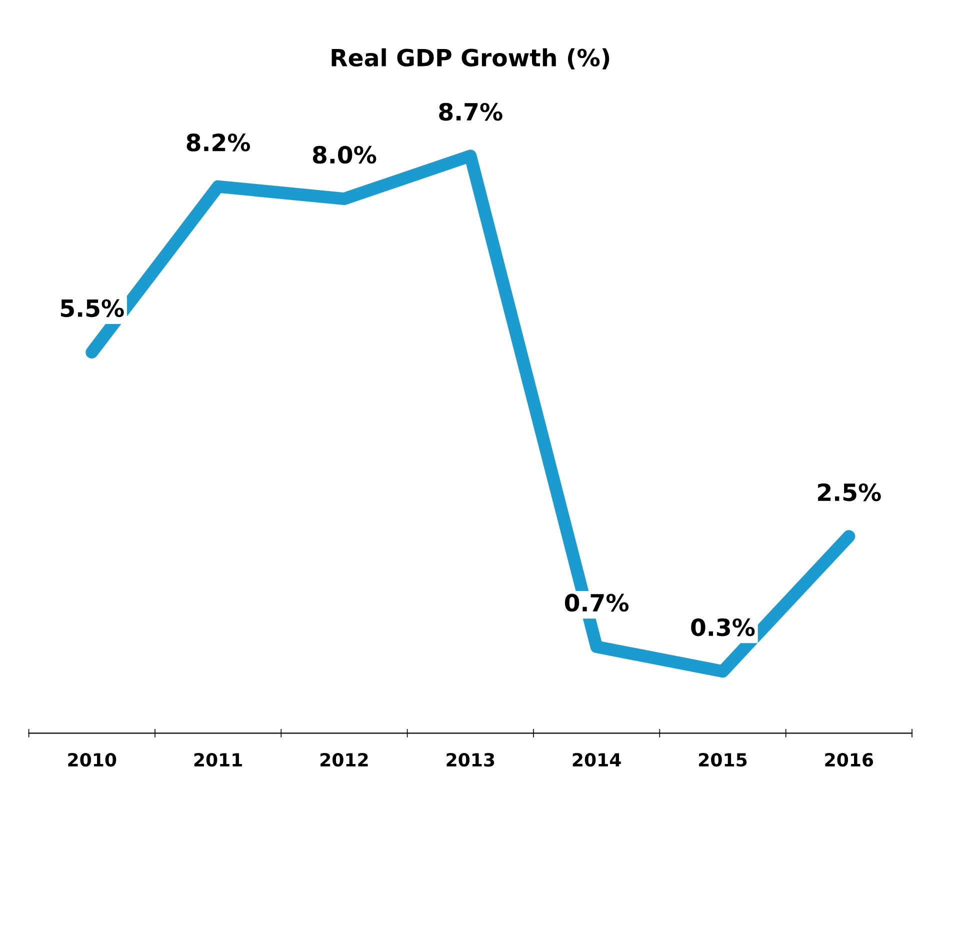 This screenshot has height=940, width=960. Describe the element at coordinates (723, 627) in the screenshot. I see `data-label: 0.3%` at that location.